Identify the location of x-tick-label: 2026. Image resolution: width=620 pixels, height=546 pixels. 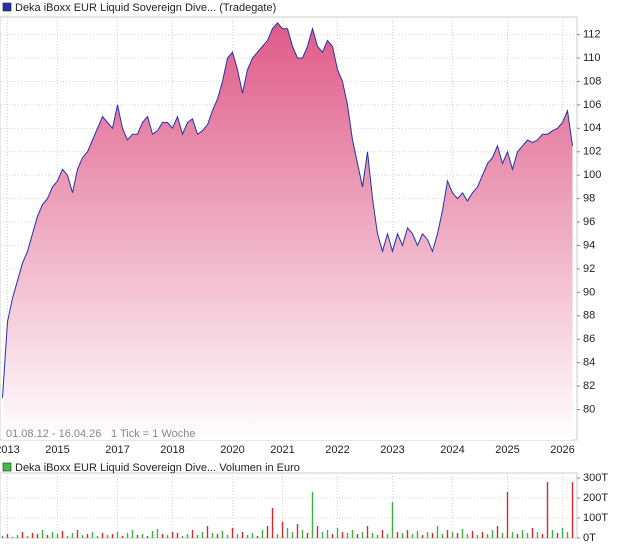
(562, 450).